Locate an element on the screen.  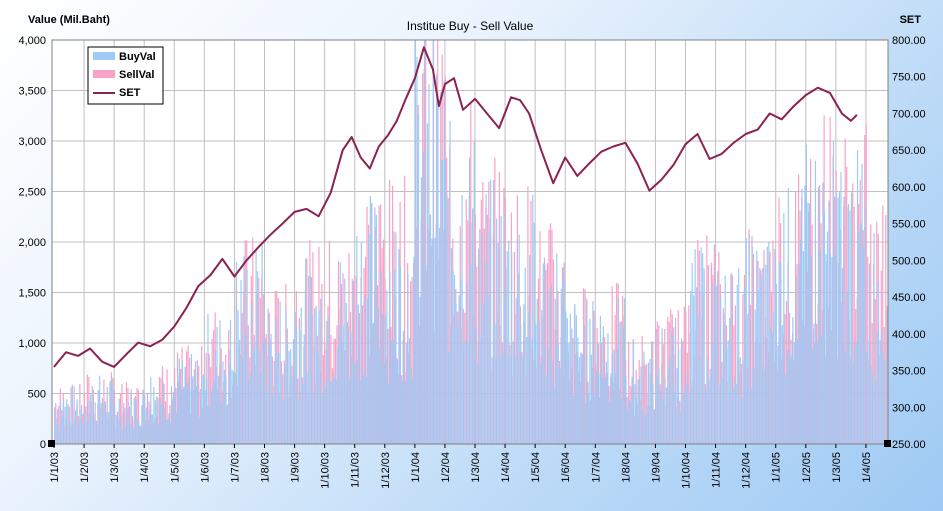
plot-handle-left is located at coordinates (51, 443).